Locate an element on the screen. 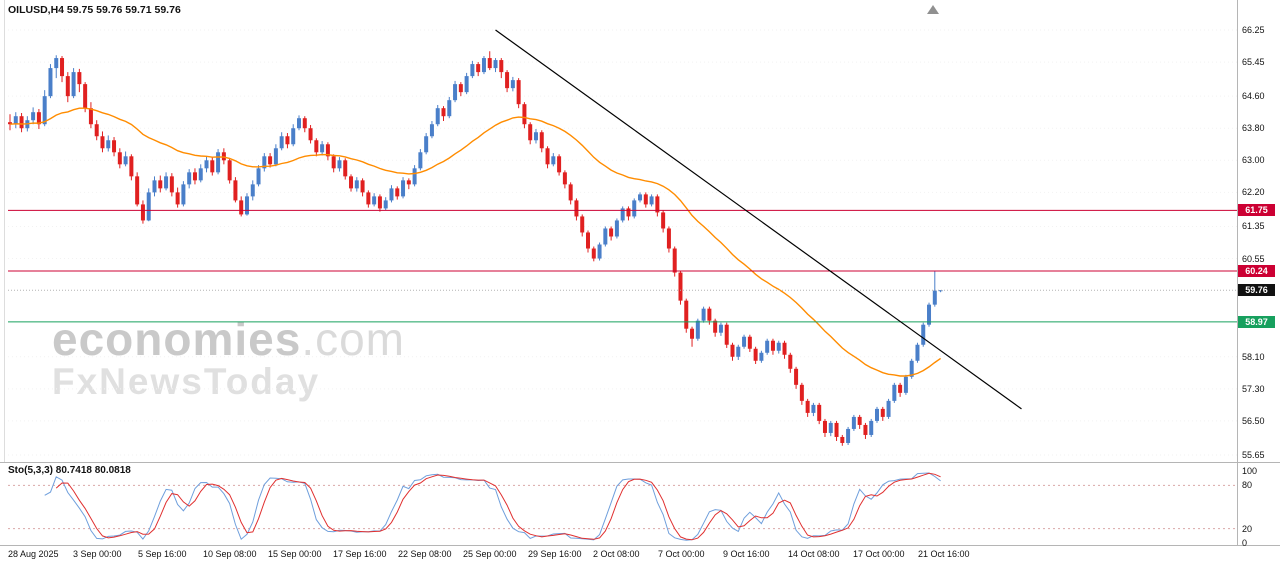  watermark-brand: economies.com is located at coordinates (228, 339).